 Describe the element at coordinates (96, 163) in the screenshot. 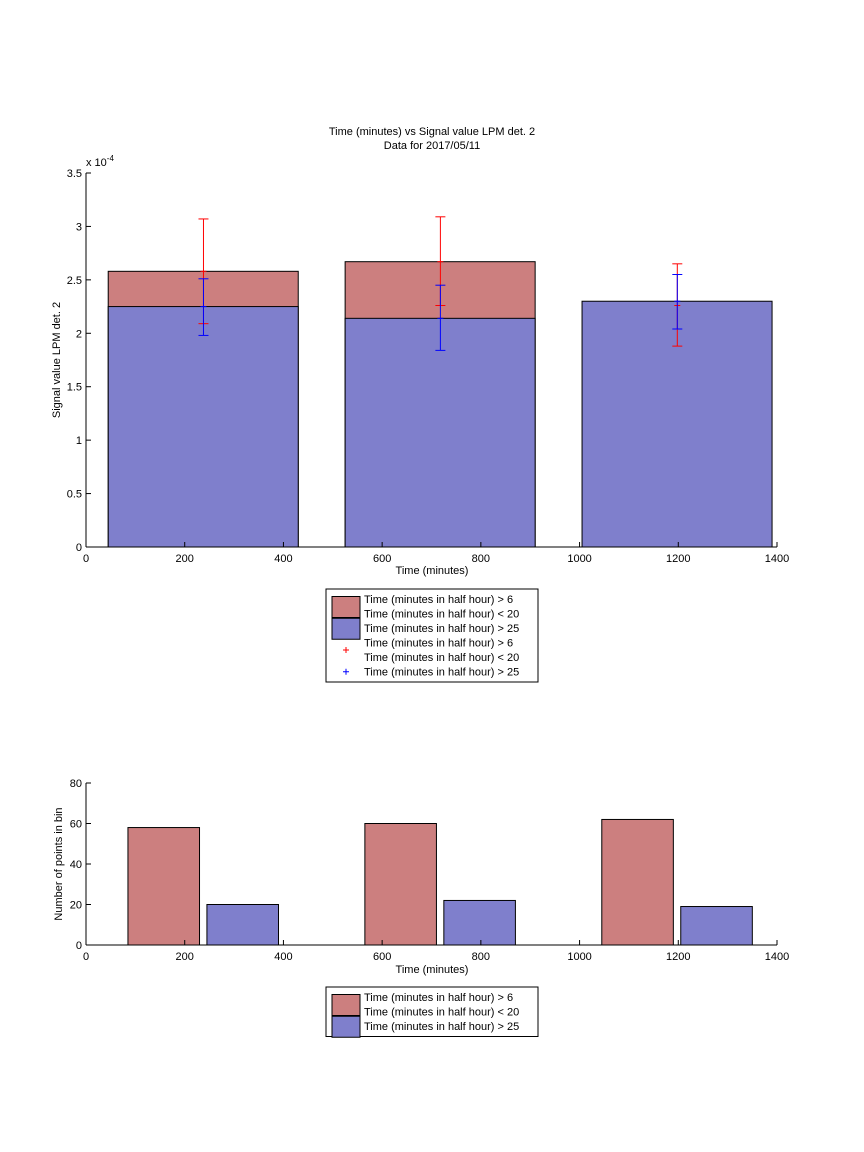

I see `exponent-base: x 10` at that location.